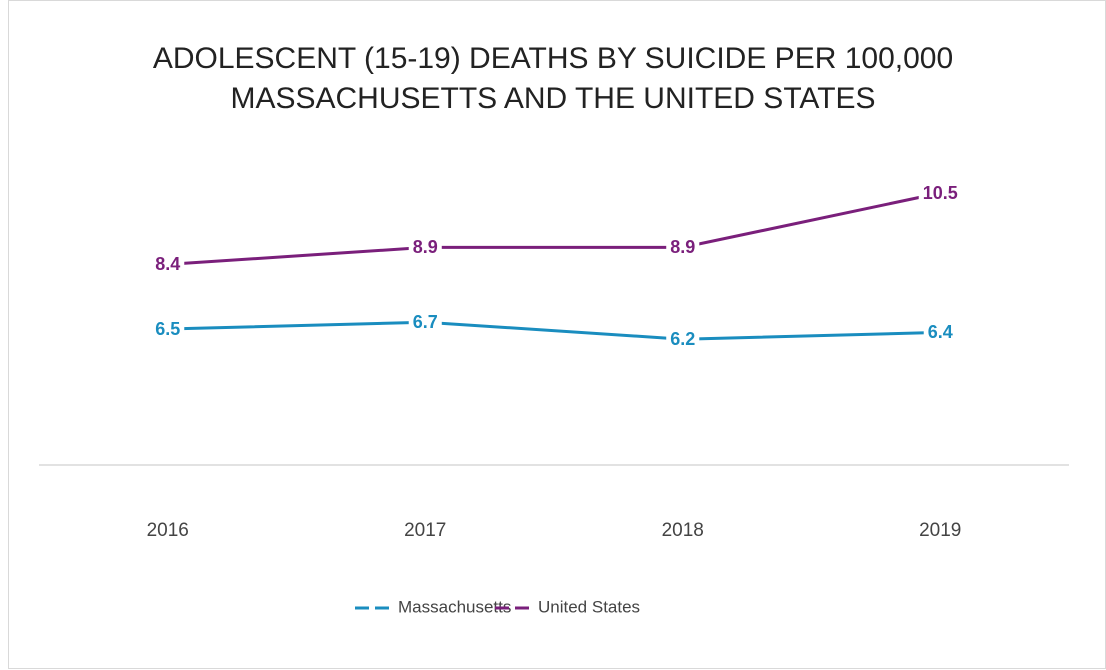 The height and width of the screenshot is (670, 1106). Describe the element at coordinates (940, 530) in the screenshot. I see `x-tick-label: 2019` at that location.